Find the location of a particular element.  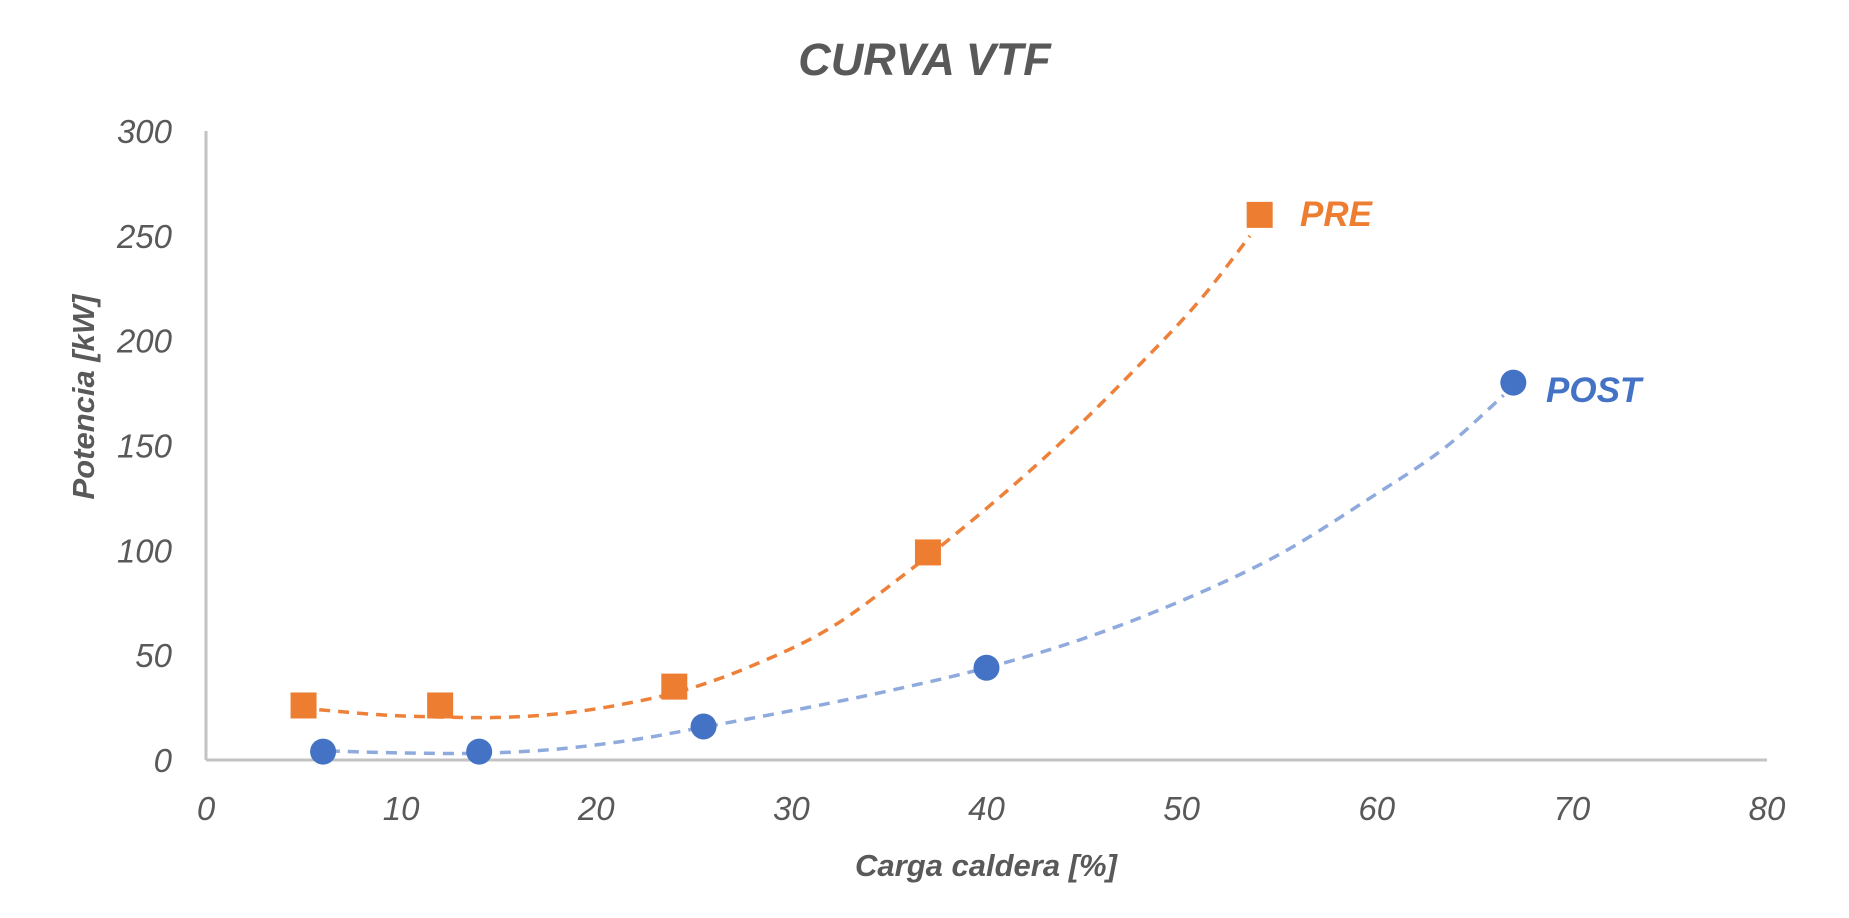

y-tick-label: 300 is located at coordinates (145, 131).